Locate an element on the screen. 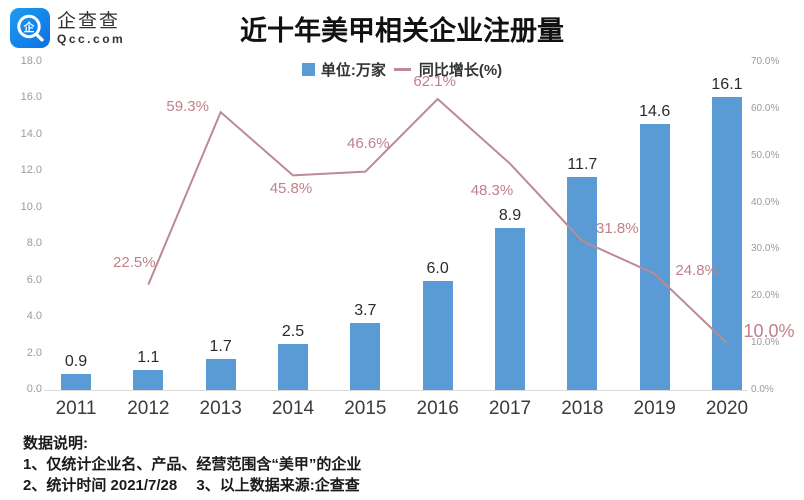 The image size is (804, 500). growth-point-label: 22.5% is located at coordinates (134, 262).